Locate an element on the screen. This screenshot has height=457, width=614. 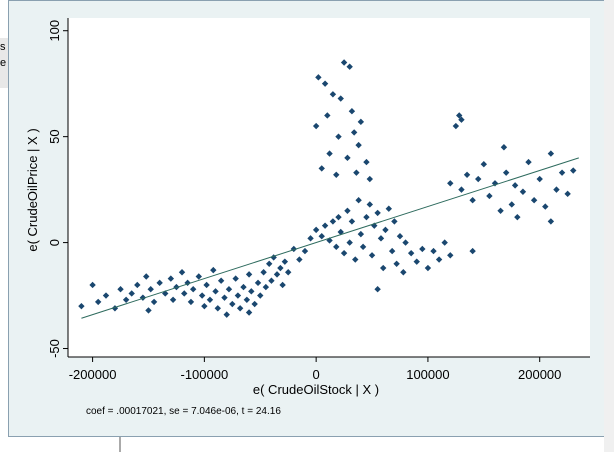
fragment: e is located at coordinates (3, 63).